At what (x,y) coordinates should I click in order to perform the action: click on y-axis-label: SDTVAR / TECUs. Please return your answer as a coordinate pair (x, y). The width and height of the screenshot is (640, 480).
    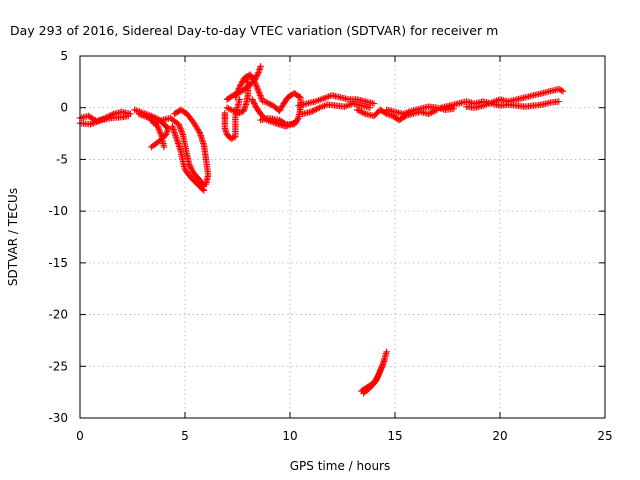
    Looking at the image, I should click on (13, 237).